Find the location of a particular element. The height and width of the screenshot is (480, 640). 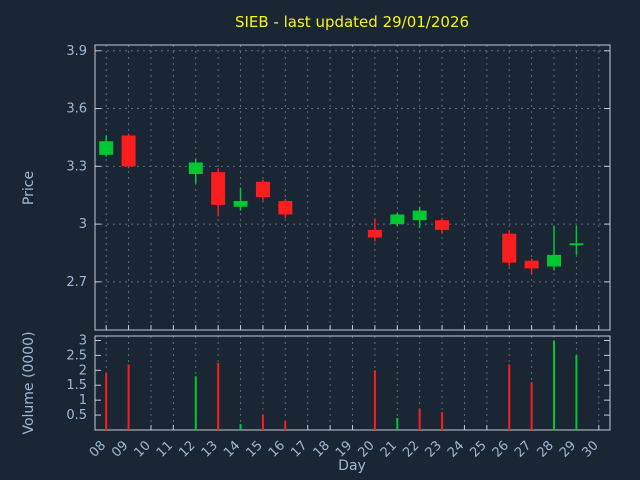

day-tick-label: 21 is located at coordinates (389, 449).